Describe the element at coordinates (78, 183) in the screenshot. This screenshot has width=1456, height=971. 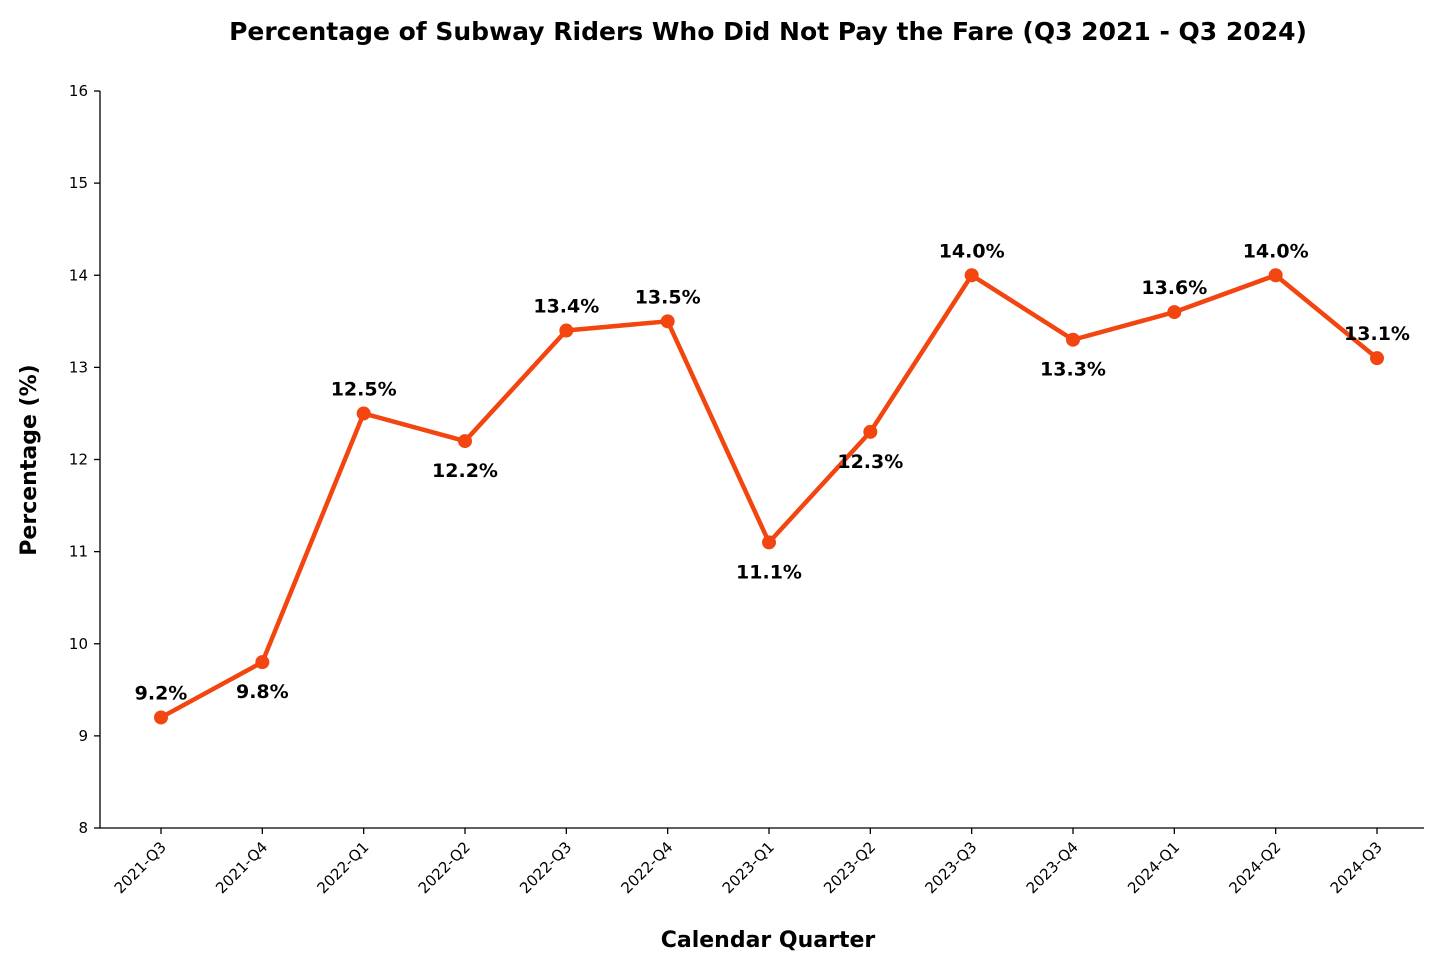
I see `y-tick-label: 15` at that location.